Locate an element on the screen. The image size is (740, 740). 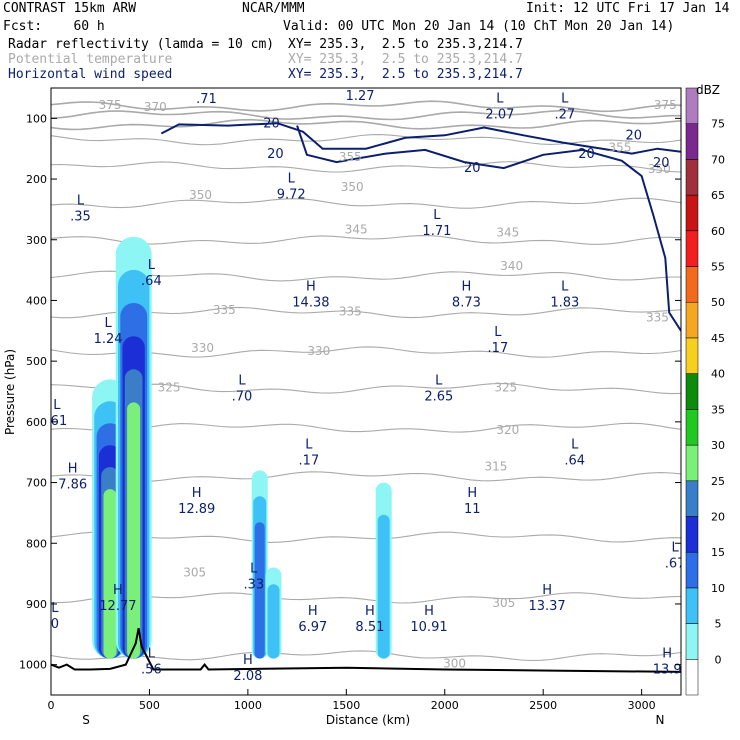
y-tick-label-9: 1000 is located at coordinates (33, 665).